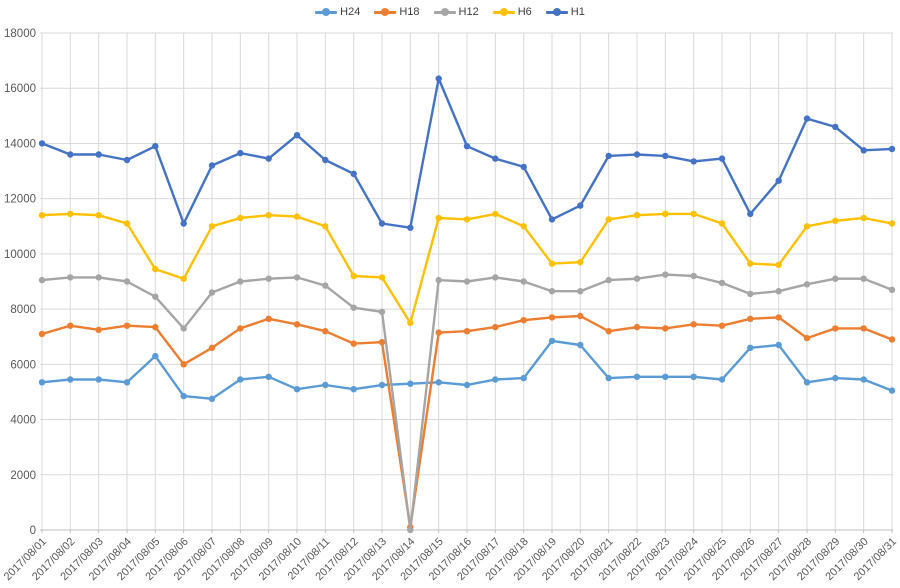 The height and width of the screenshot is (588, 900). Describe the element at coordinates (467, 369) in the screenshot. I see `series-H24` at that location.